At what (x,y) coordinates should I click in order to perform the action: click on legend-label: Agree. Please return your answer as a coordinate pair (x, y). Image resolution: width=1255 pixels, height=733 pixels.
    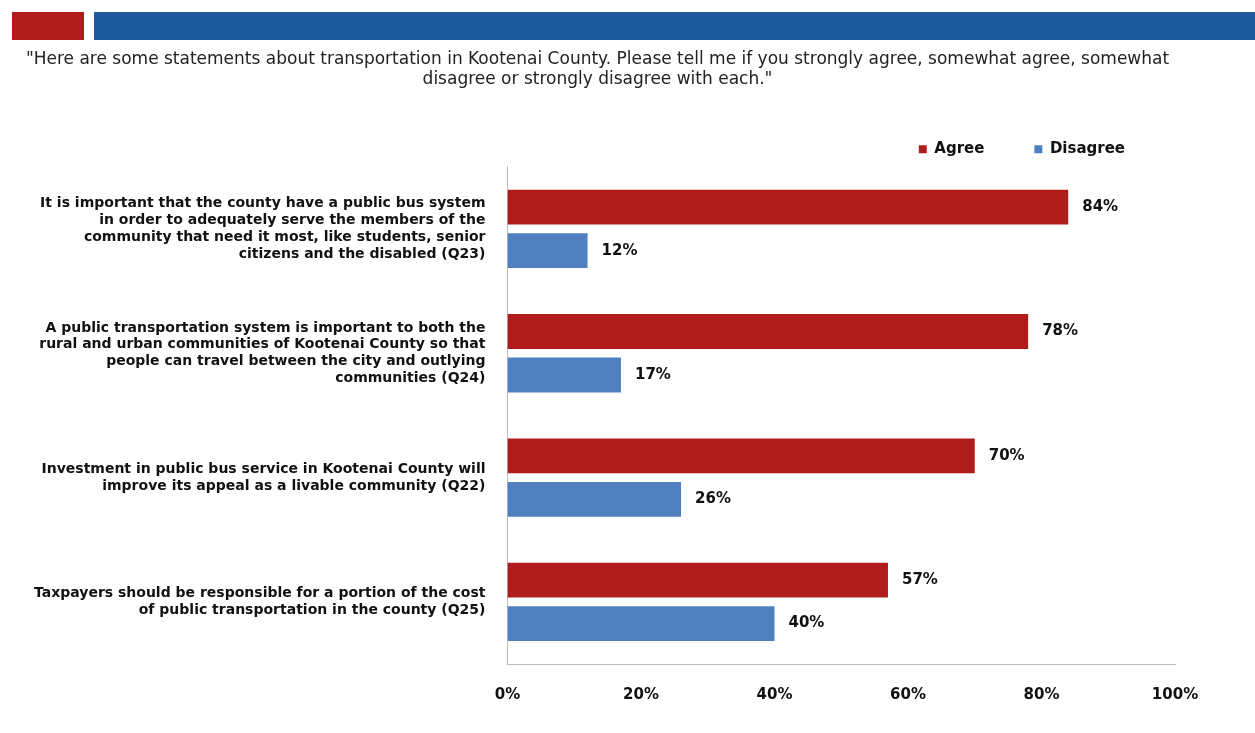
    Looking at the image, I should click on (959, 148).